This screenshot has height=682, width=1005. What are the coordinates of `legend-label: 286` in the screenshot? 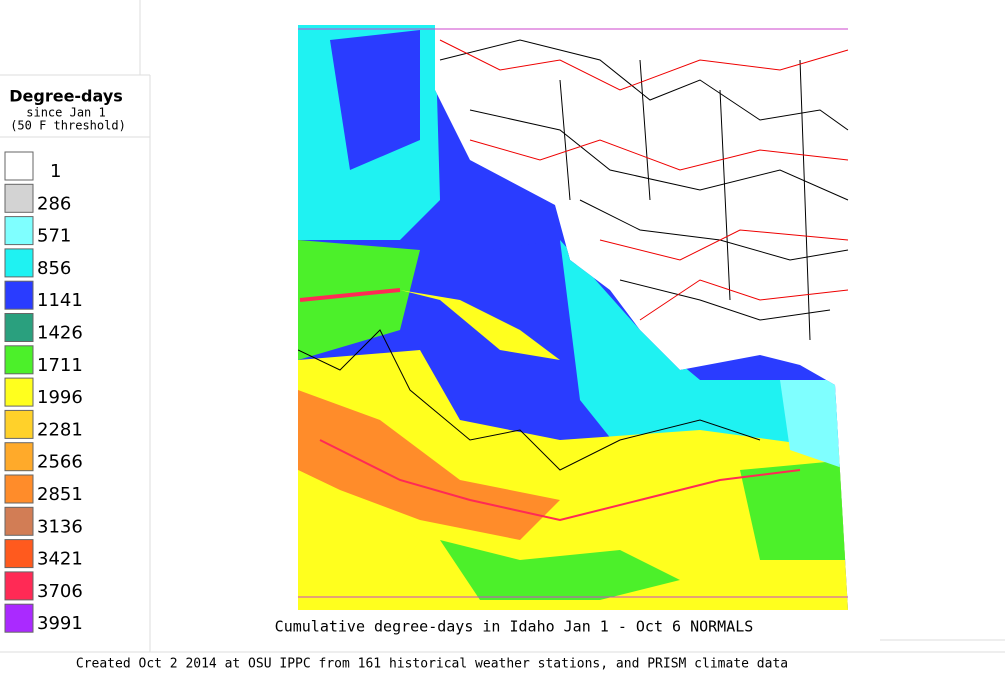 It's located at (54, 203).